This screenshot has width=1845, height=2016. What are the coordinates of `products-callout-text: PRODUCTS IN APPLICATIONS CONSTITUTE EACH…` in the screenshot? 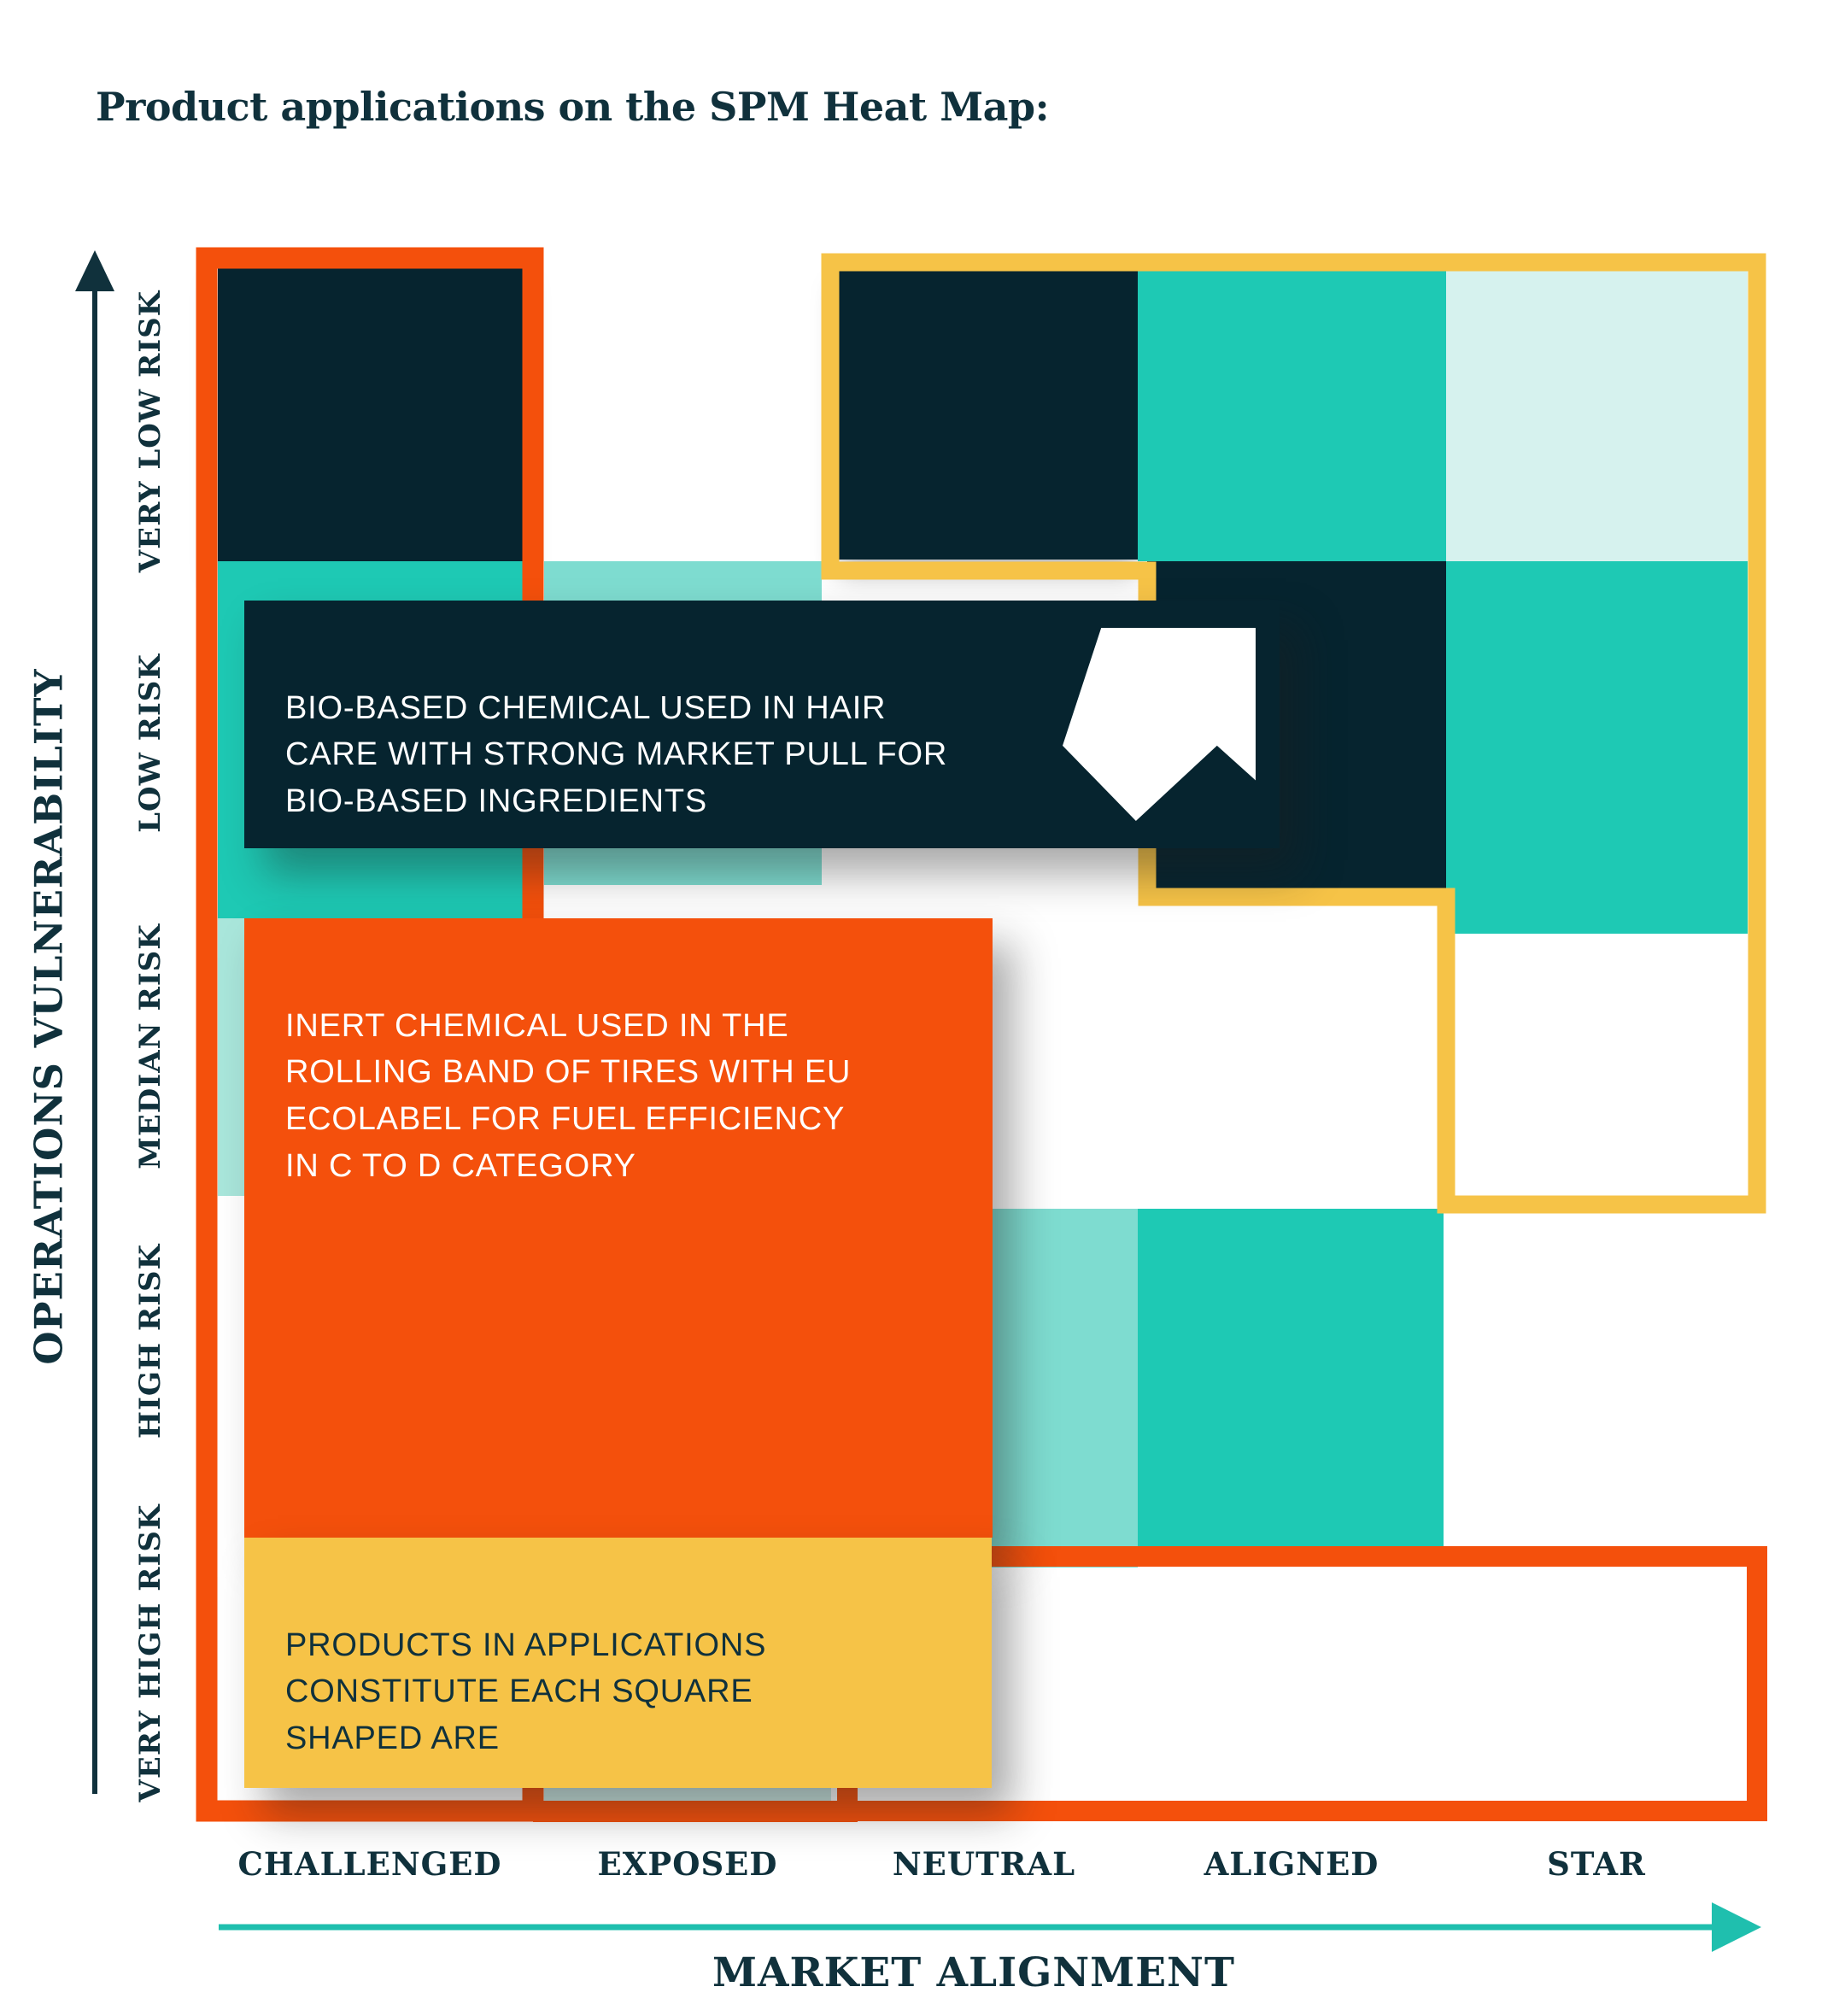 It's located at (526, 1691).